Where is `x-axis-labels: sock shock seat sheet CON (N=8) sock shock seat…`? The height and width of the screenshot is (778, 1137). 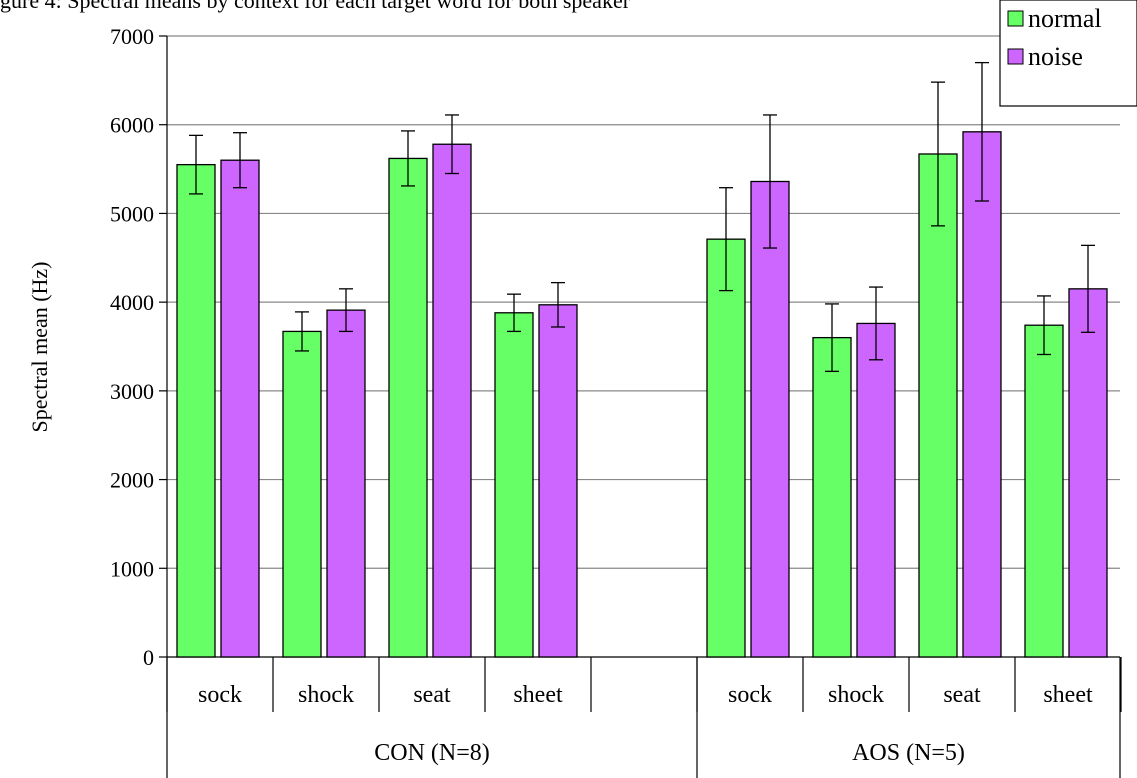 x-axis-labels: sock shock seat sheet CON (N=8) sock shock seat… is located at coordinates (645, 724).